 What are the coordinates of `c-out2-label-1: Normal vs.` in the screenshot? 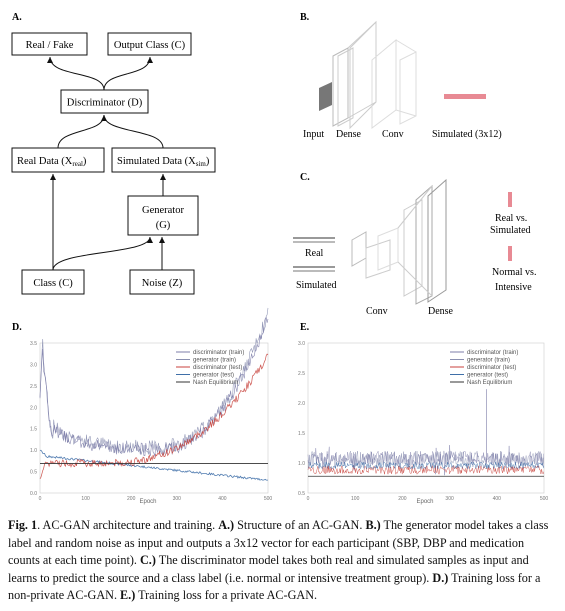 It's located at (514, 272).